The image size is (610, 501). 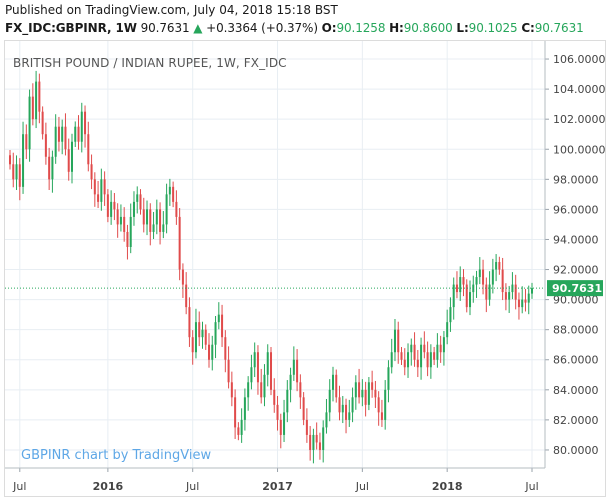 What do you see at coordinates (576, 360) in the screenshot?
I see `y-tick-label: 86.0000` at bounding box center [576, 360].